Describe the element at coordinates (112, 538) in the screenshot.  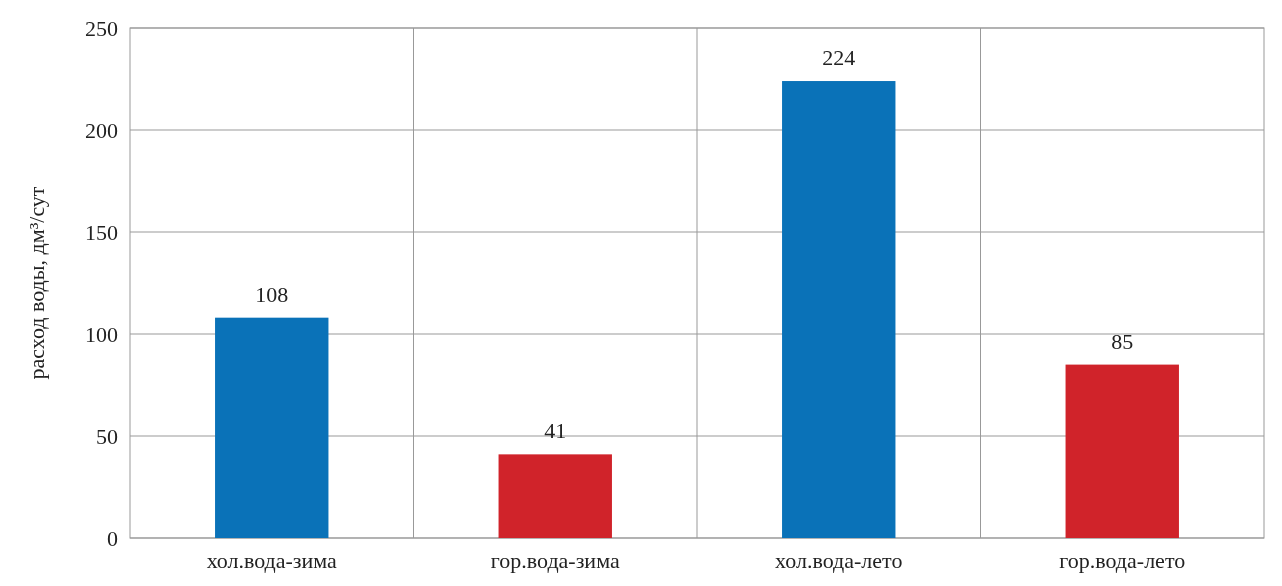
I see `y-tick-label: 0` at that location.